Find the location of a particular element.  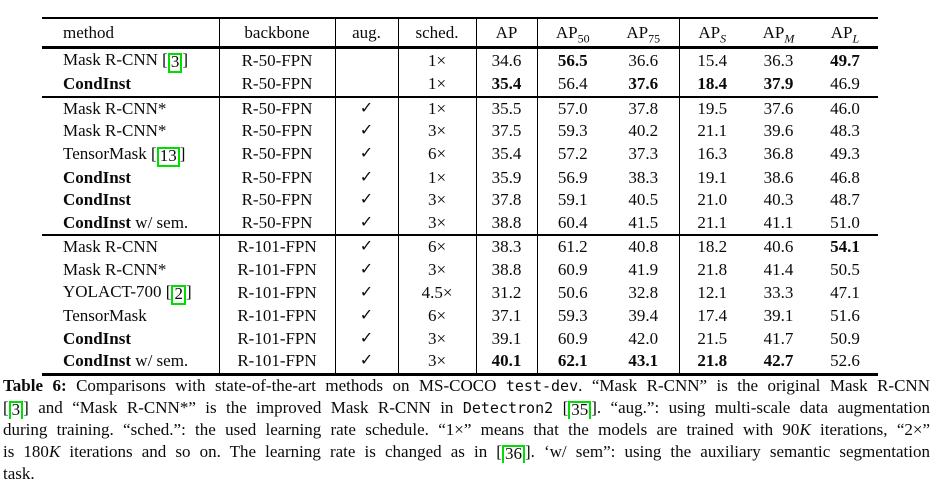

cell-value: 38.3 is located at coordinates (507, 246).